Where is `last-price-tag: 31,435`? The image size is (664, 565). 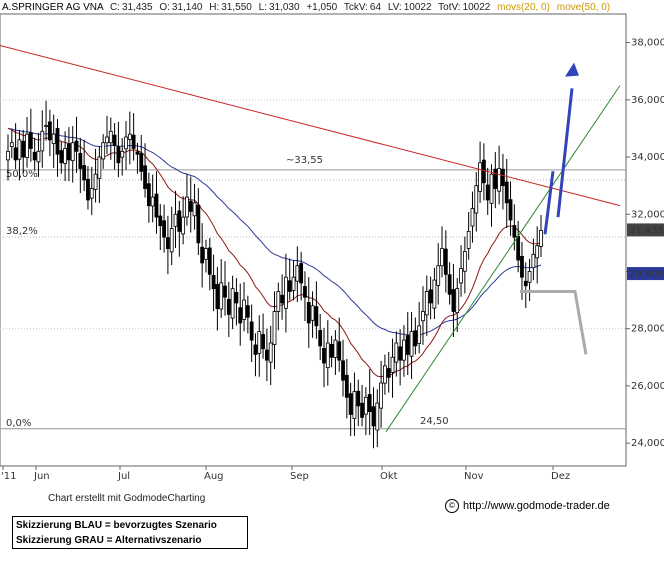
last-price-tag: 31,435 is located at coordinates (646, 230).